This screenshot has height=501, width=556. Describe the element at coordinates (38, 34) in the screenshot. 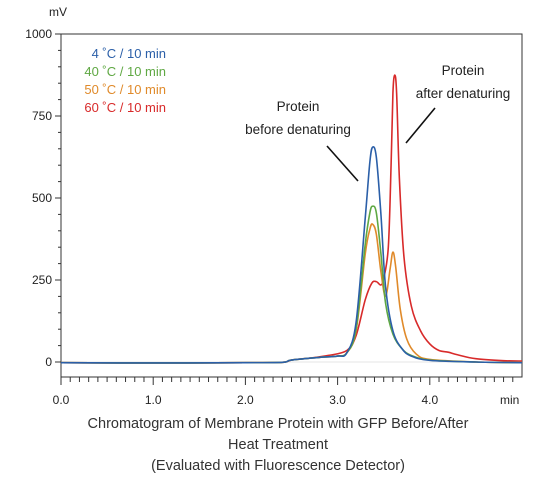

I see `y-tick-label: 1000` at that location.